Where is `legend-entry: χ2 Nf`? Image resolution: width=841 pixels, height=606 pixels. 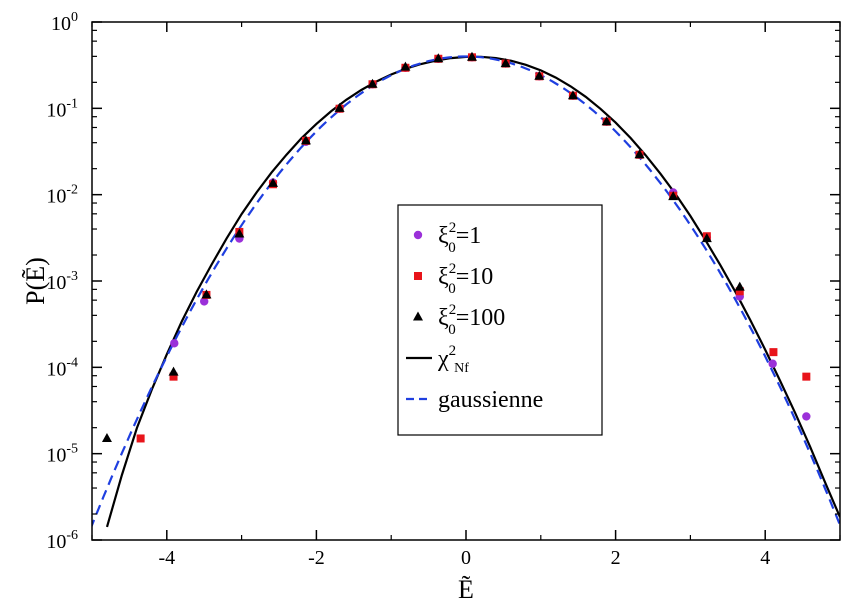
legend-entry: χ2 Nf is located at coordinates (437, 359).